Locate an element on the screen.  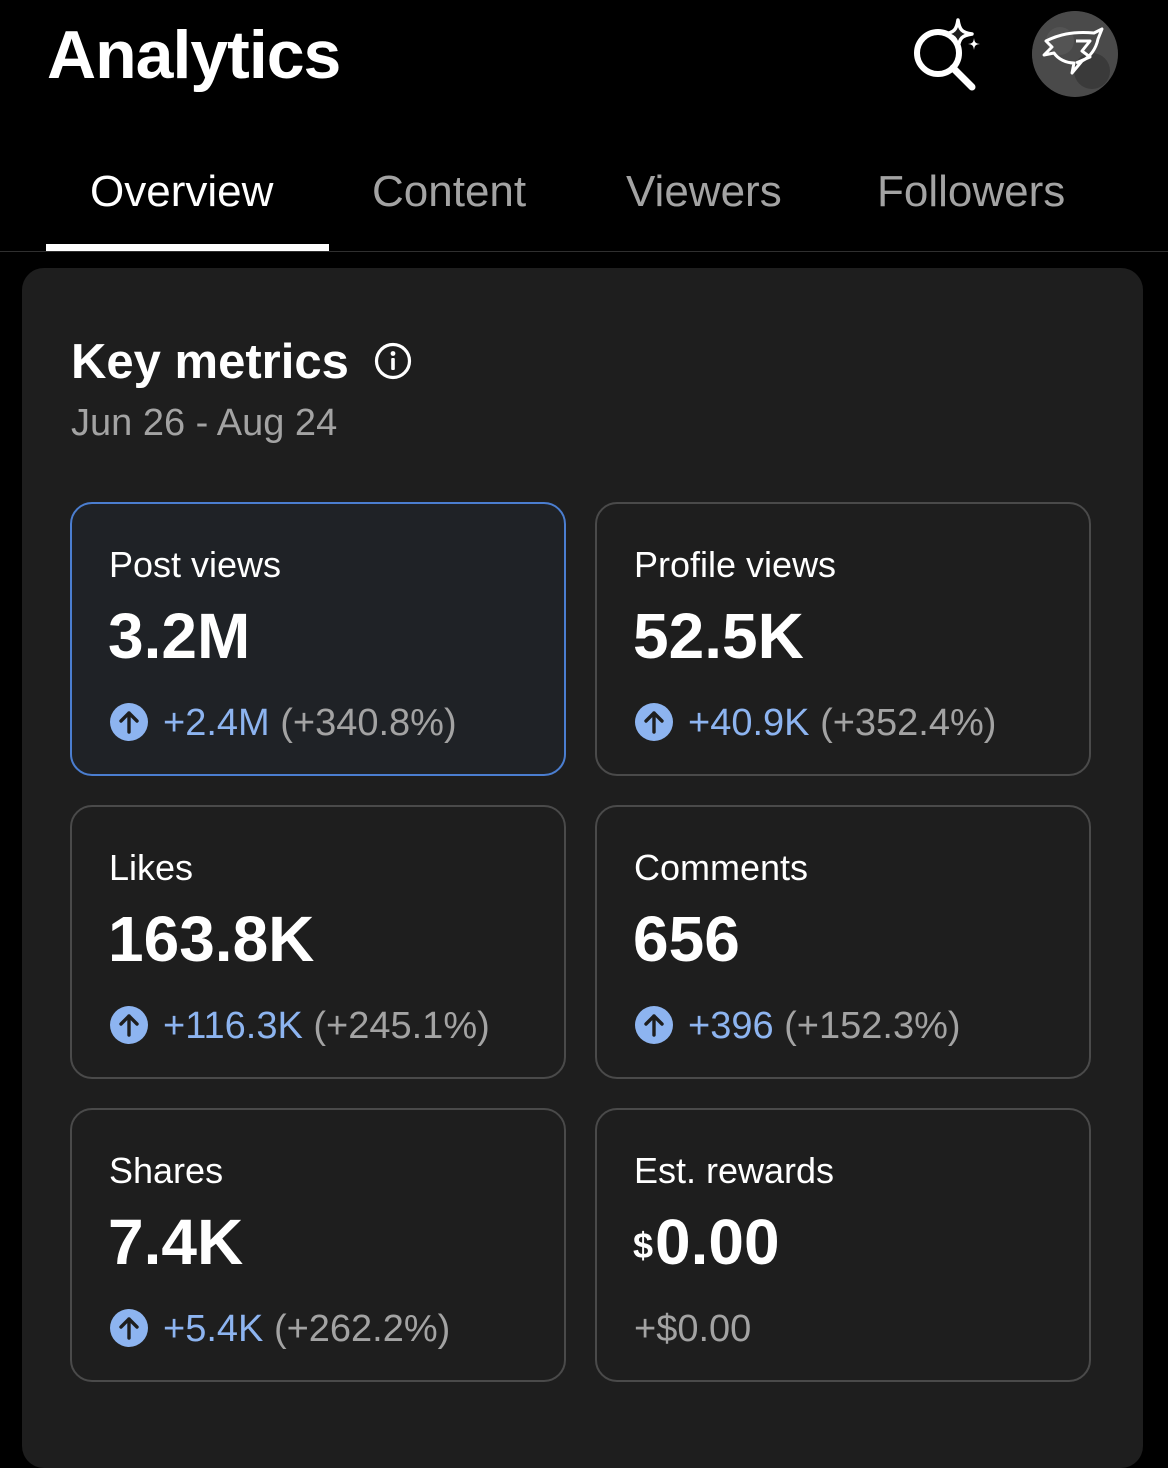
metric-value: 3.2M is located at coordinates (179, 636).